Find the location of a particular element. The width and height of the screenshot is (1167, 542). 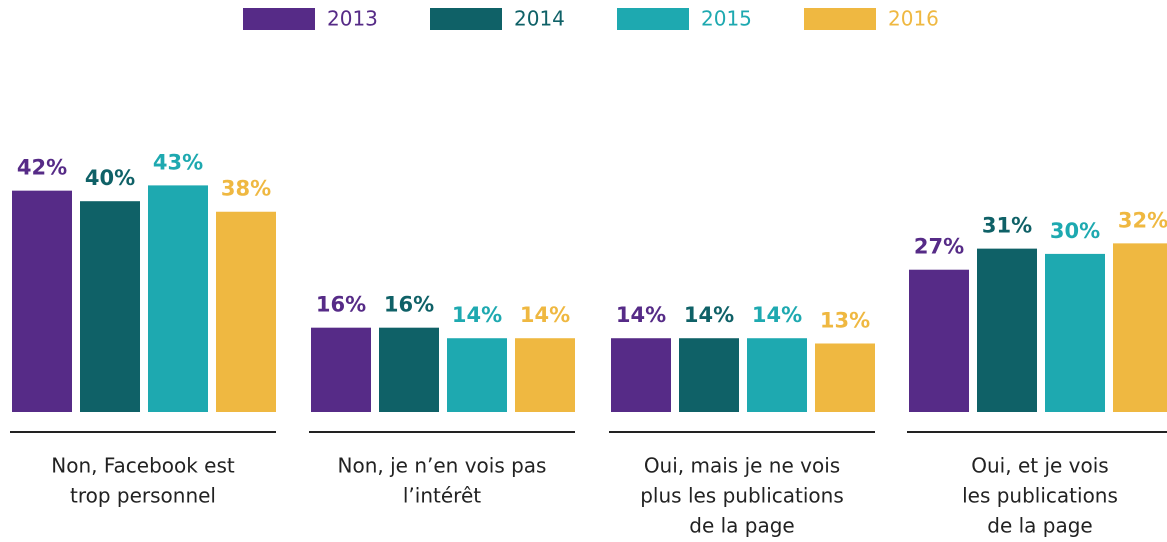

category-label: plus les publications is located at coordinates (742, 496).